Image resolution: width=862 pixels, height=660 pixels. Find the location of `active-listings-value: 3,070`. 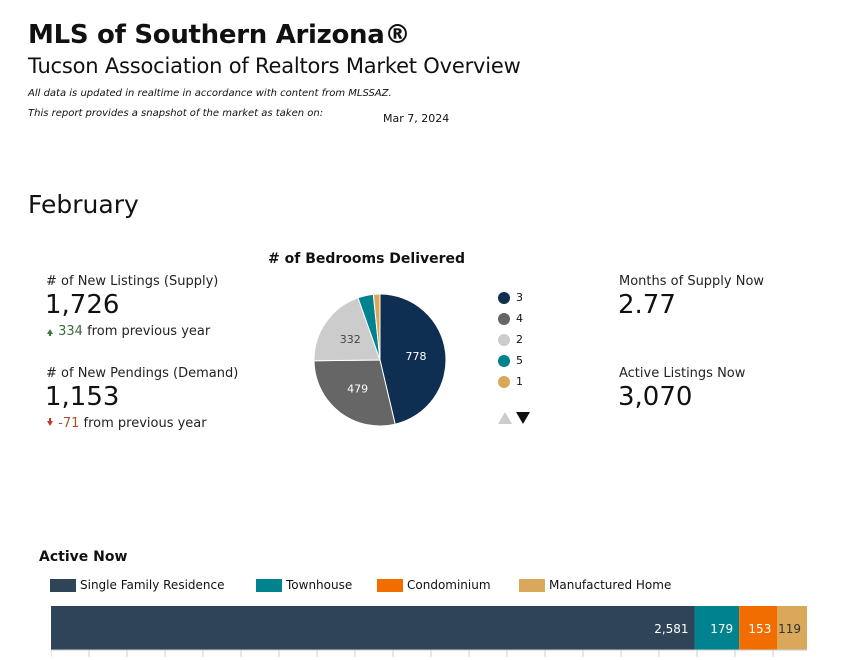

active-listings-value: 3,070 is located at coordinates (655, 397).